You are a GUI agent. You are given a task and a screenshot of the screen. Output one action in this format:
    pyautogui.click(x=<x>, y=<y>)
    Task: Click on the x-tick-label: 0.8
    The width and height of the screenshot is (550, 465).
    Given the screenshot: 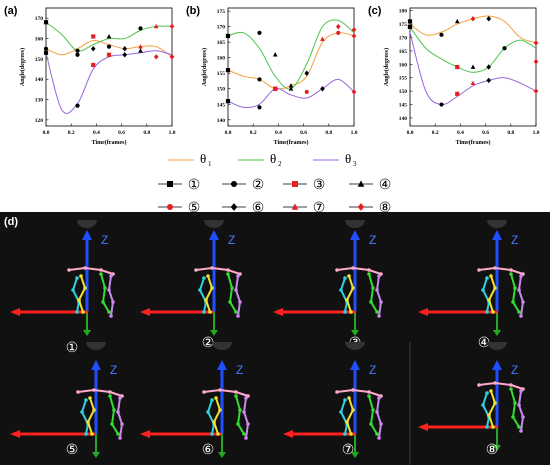 What is the action you would take?
    pyautogui.click(x=510, y=133)
    